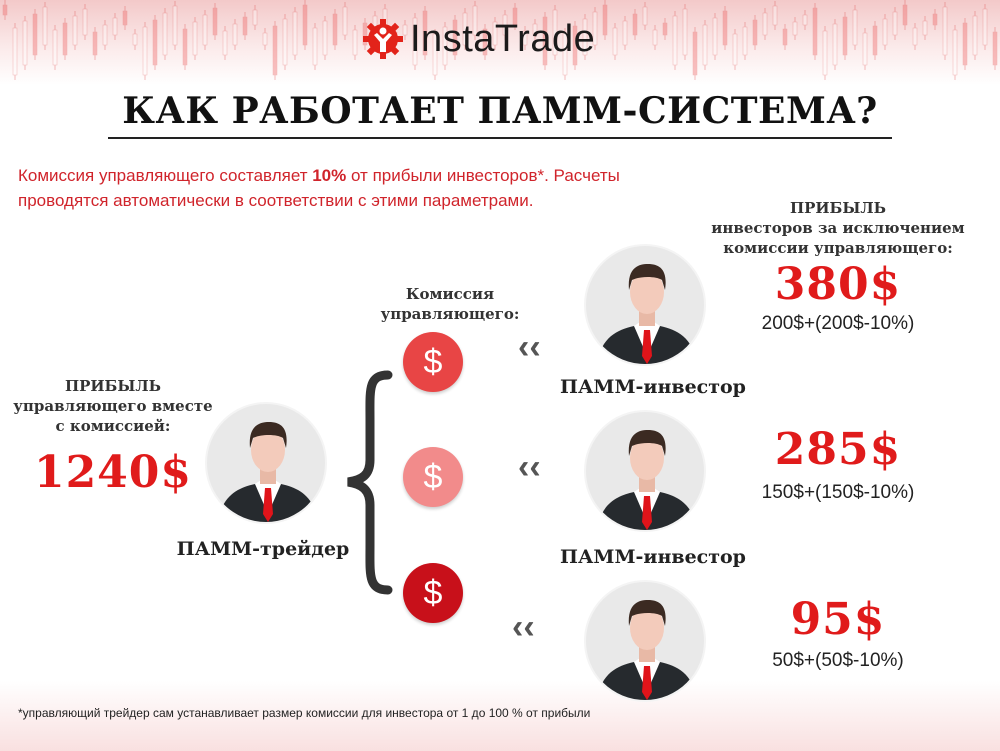 This screenshot has height=751, width=1000. I want to click on trader-profit-label: ПРИБЫЛЬ управляющего вместе с комиссией:, so click(113, 406).